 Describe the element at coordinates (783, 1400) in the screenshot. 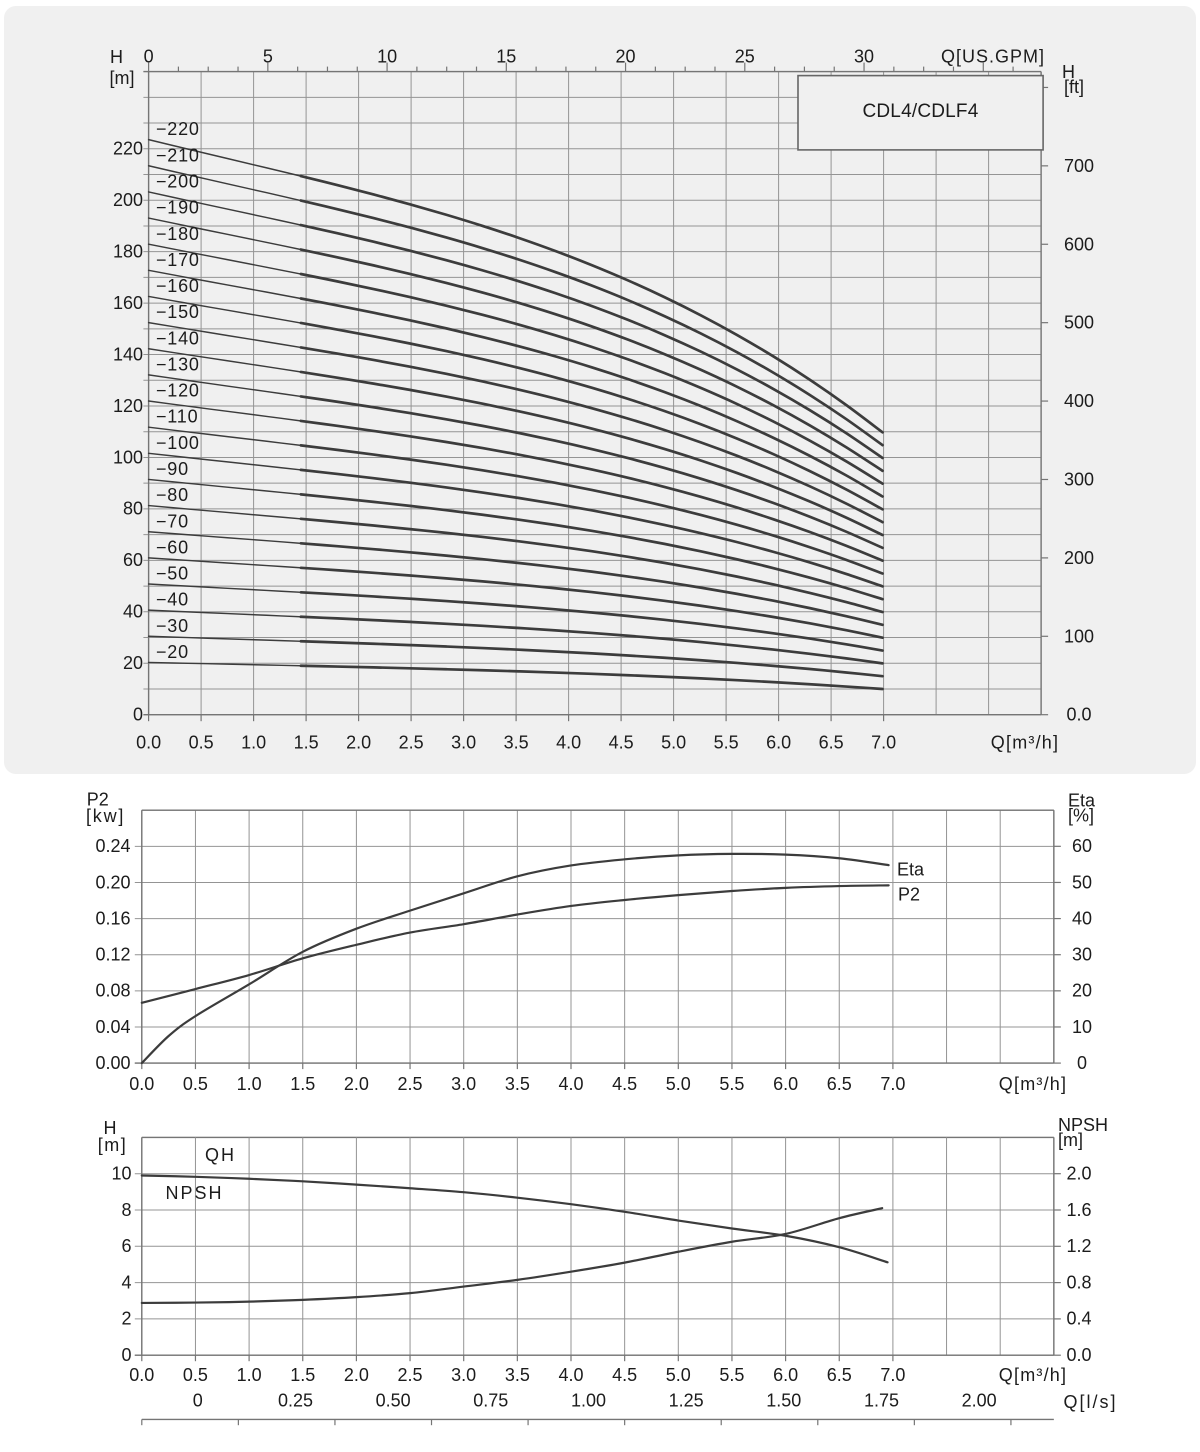

I see `svg-text: 1.50` at that location.